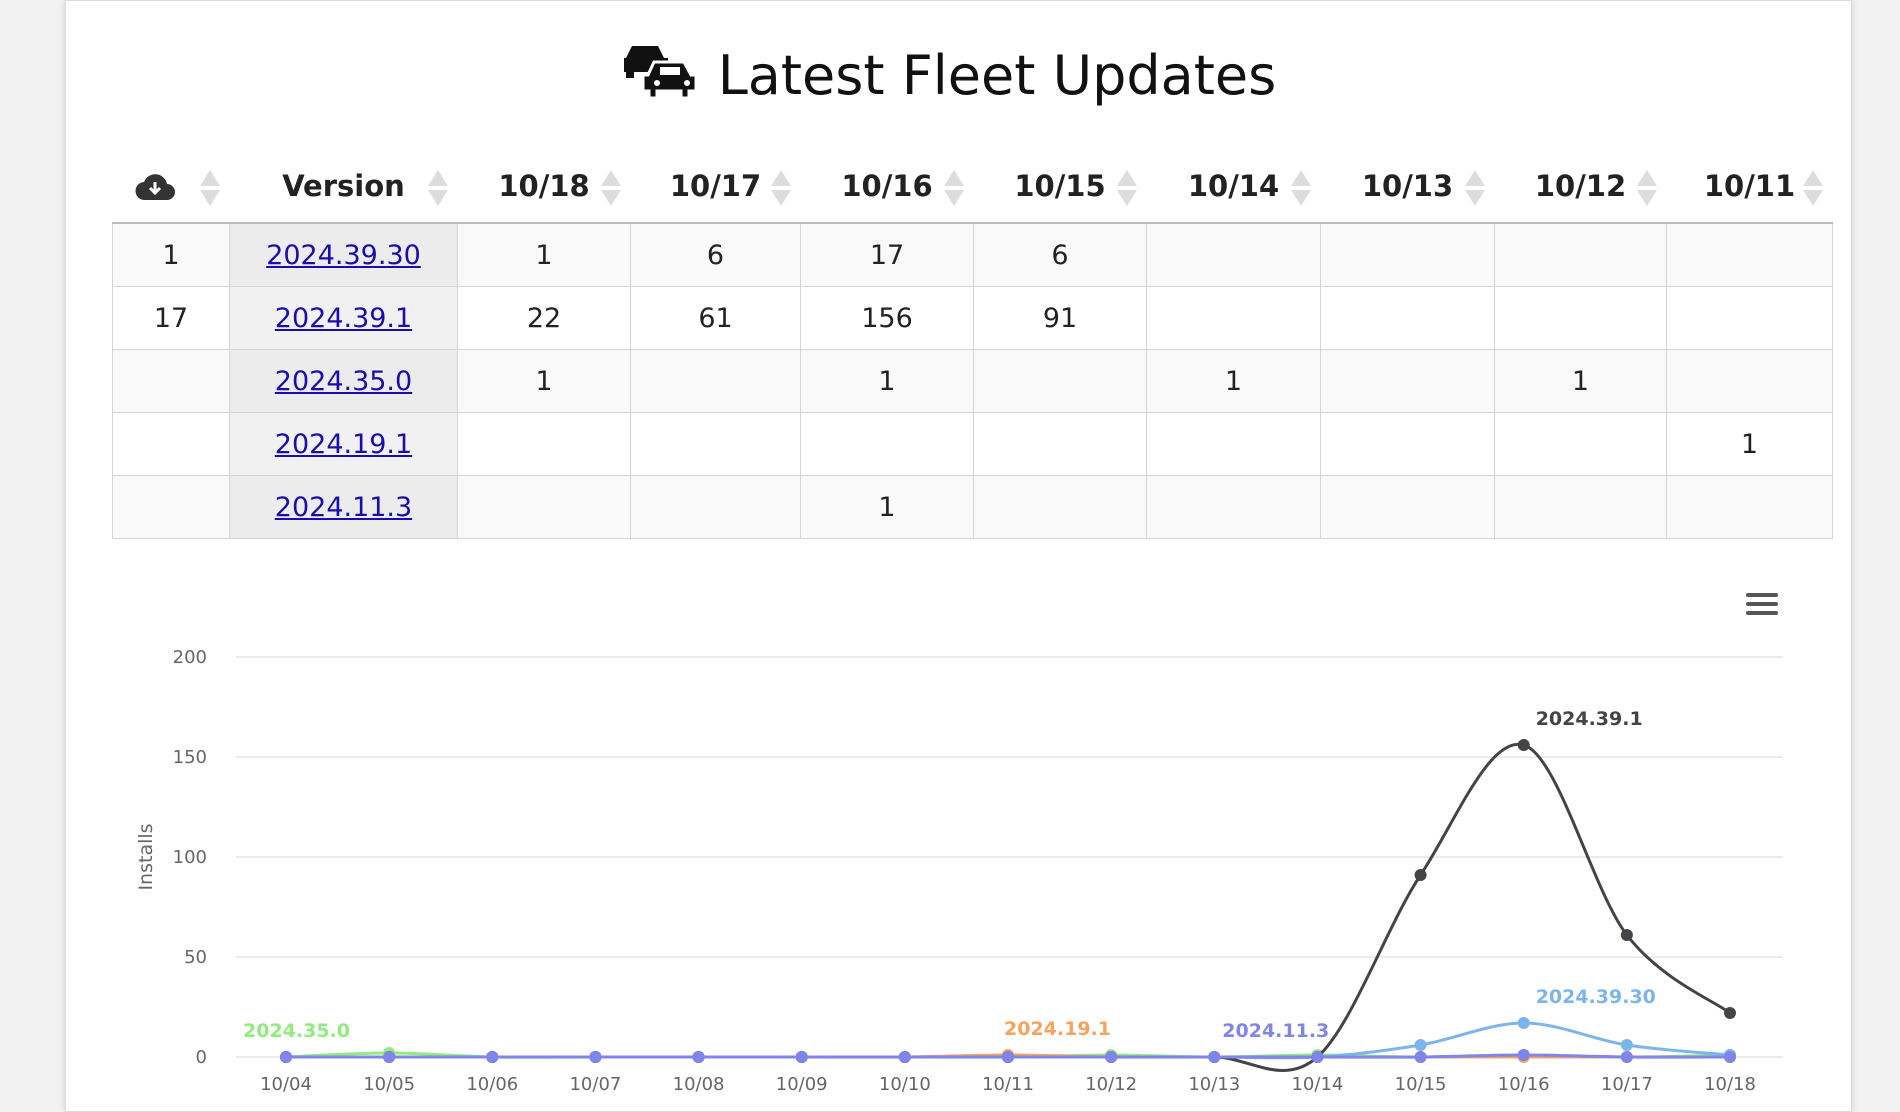 The image size is (1900, 1112). What do you see at coordinates (1057, 1029) in the screenshot?
I see `series-label: 2024.19.1` at bounding box center [1057, 1029].